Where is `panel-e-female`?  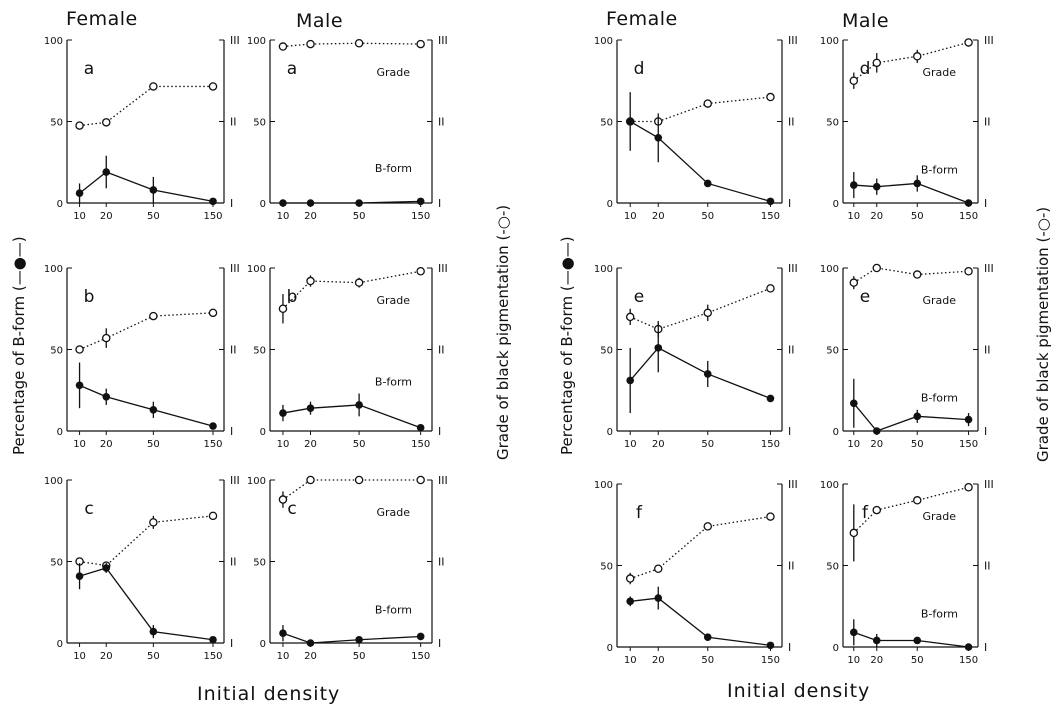
panel-e-female is located at coordinates (699, 351).